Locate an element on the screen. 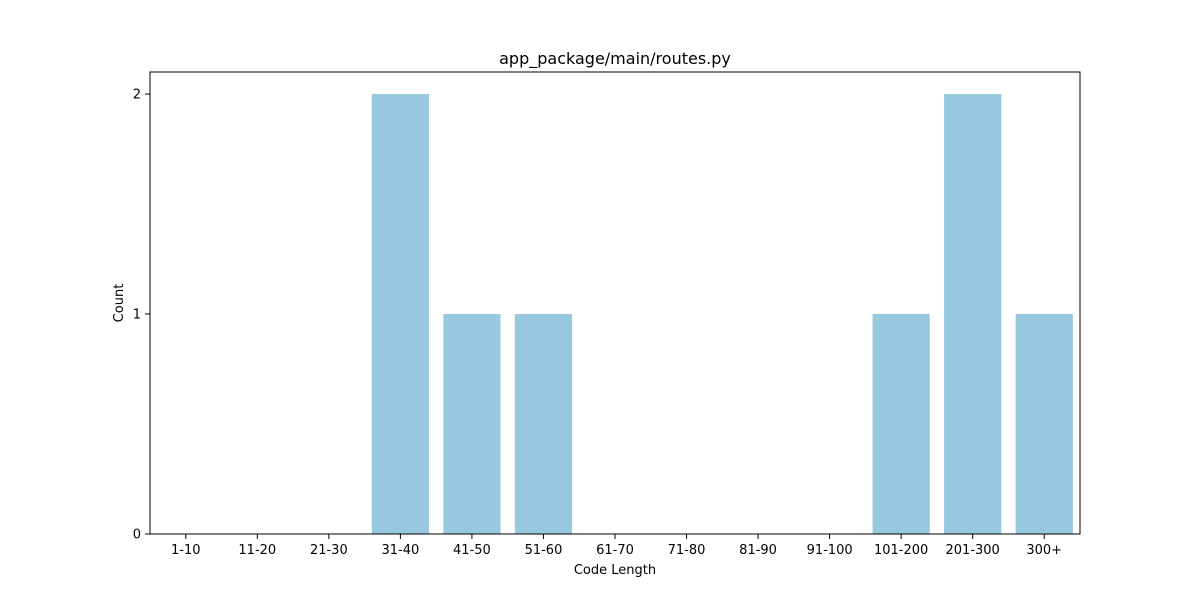  x-tick-label: 41-50 is located at coordinates (472, 550).